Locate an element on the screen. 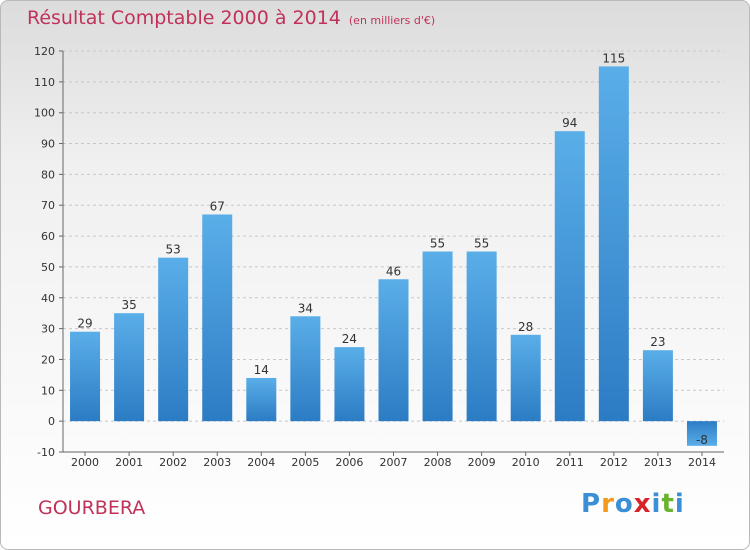  x-tick-label: 2011 is located at coordinates (570, 462).